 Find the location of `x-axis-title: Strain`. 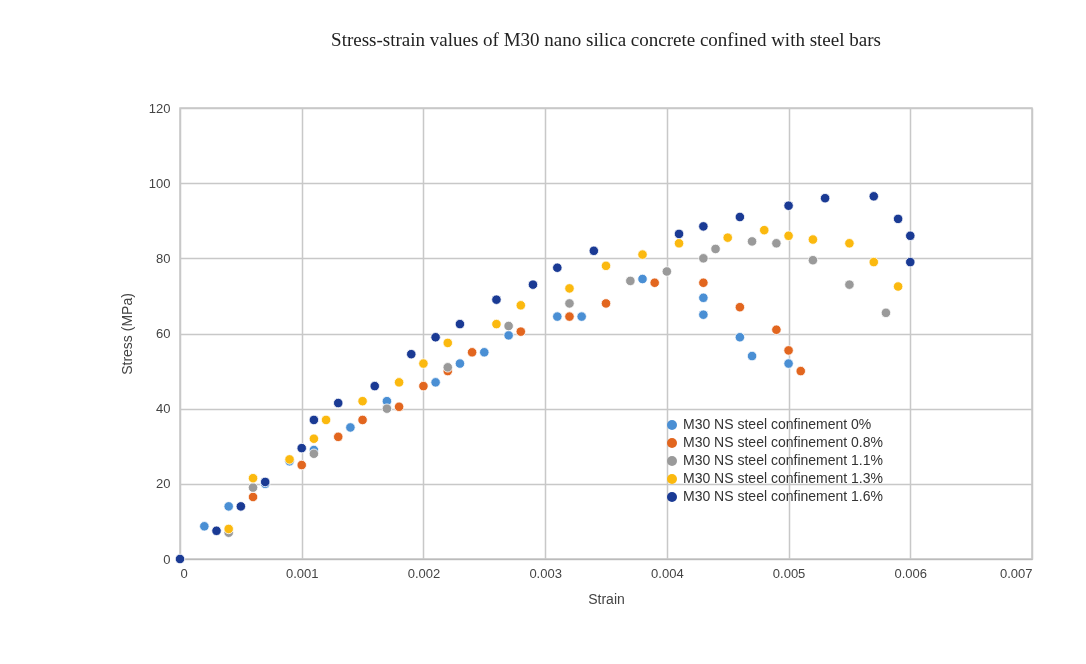

x-axis-title: Strain is located at coordinates (606, 598).